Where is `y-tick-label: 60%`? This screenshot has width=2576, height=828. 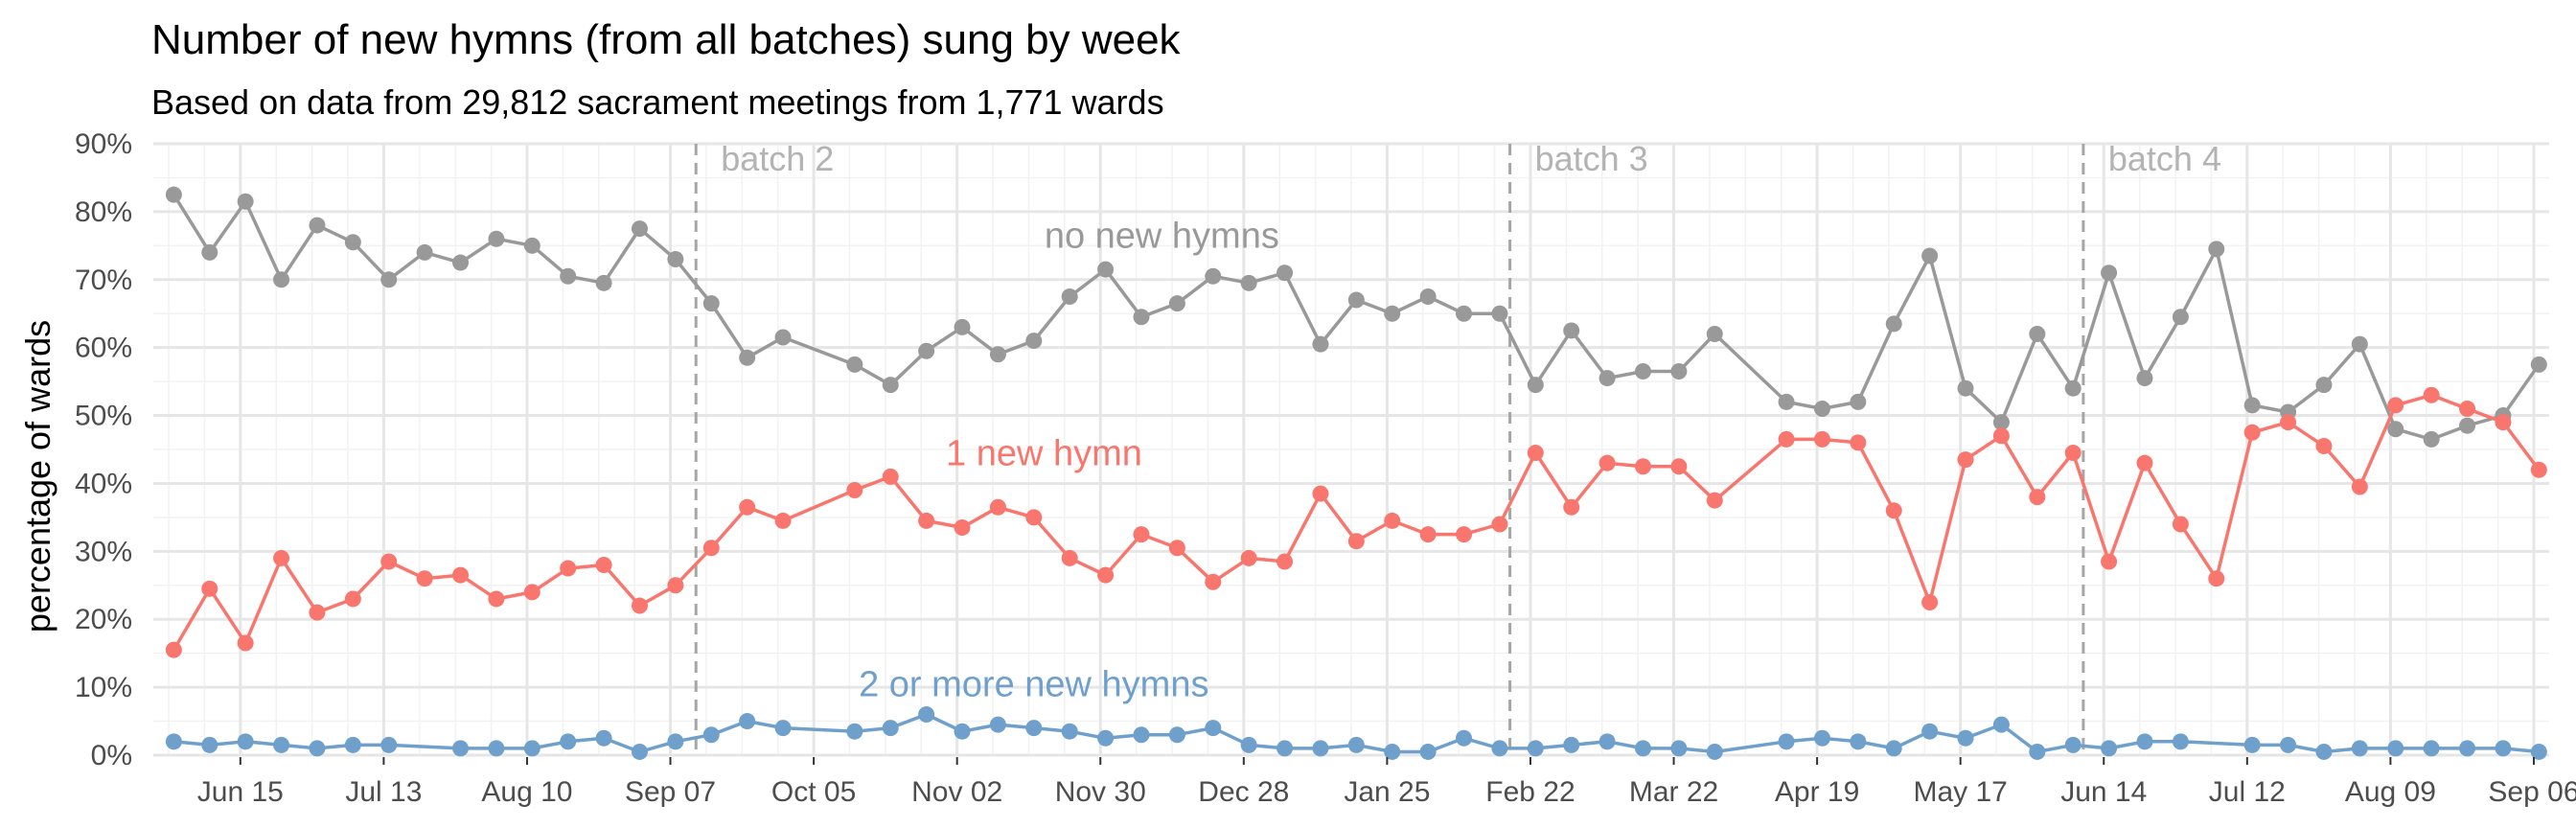 y-tick-label: 60% is located at coordinates (103, 348).